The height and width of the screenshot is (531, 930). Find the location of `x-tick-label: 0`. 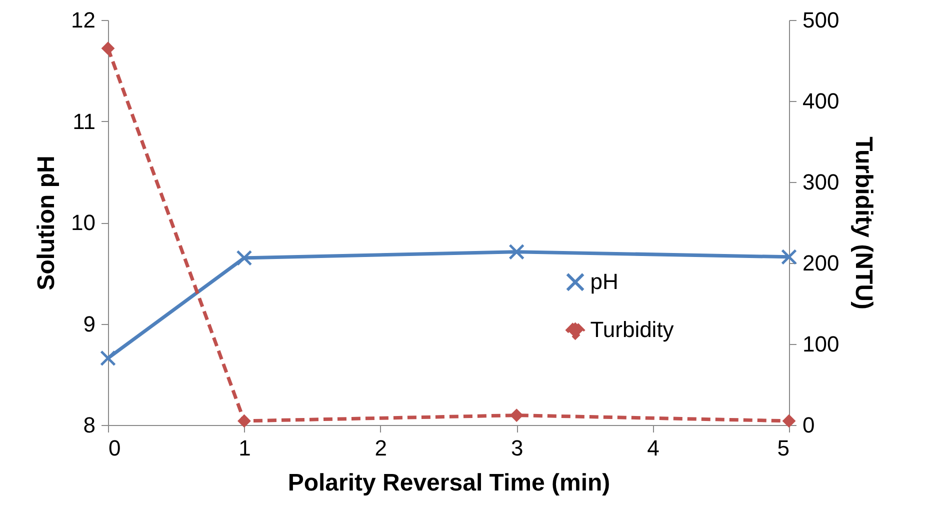

x-tick-label: 0 is located at coordinates (114, 448).